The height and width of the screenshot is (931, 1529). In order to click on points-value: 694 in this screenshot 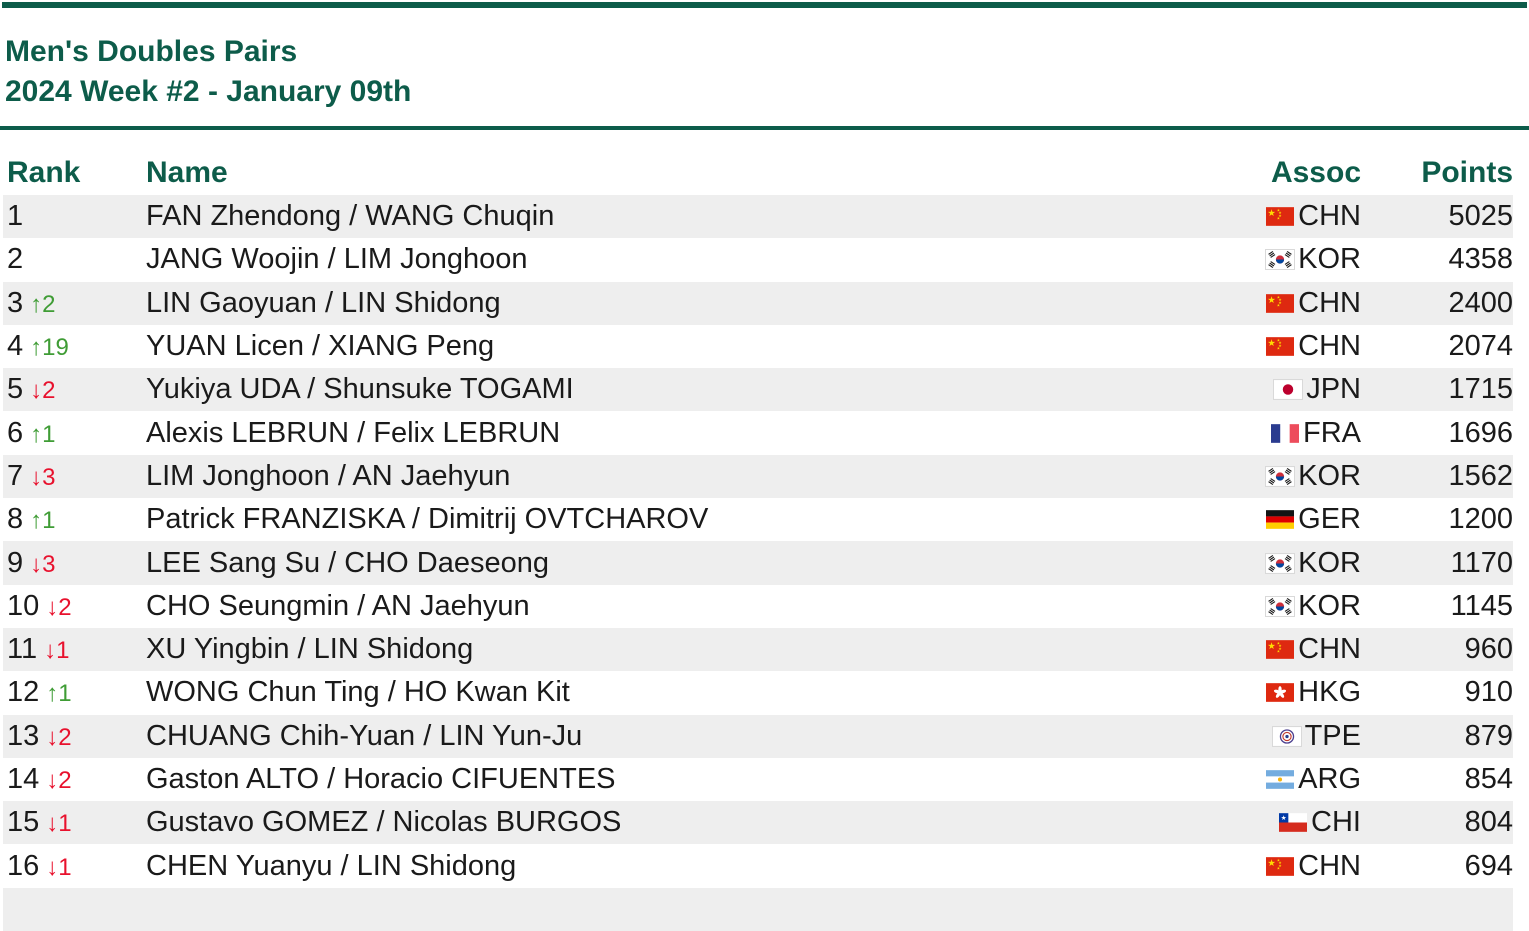, I will do `click(1488, 865)`.